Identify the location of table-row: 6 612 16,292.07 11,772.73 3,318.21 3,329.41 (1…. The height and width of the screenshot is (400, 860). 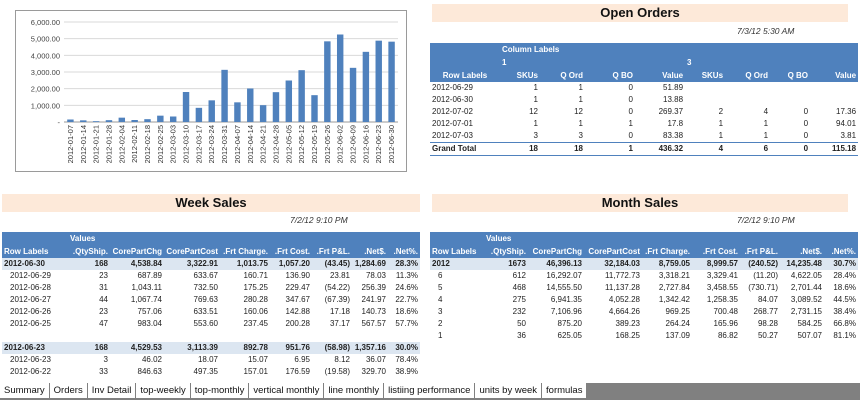
(644, 276).